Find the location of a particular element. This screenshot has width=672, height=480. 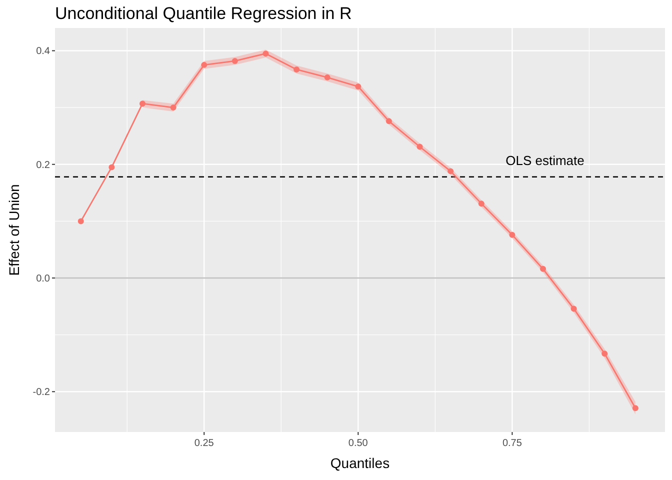

y-tick-label: 0.4 is located at coordinates (43, 52).